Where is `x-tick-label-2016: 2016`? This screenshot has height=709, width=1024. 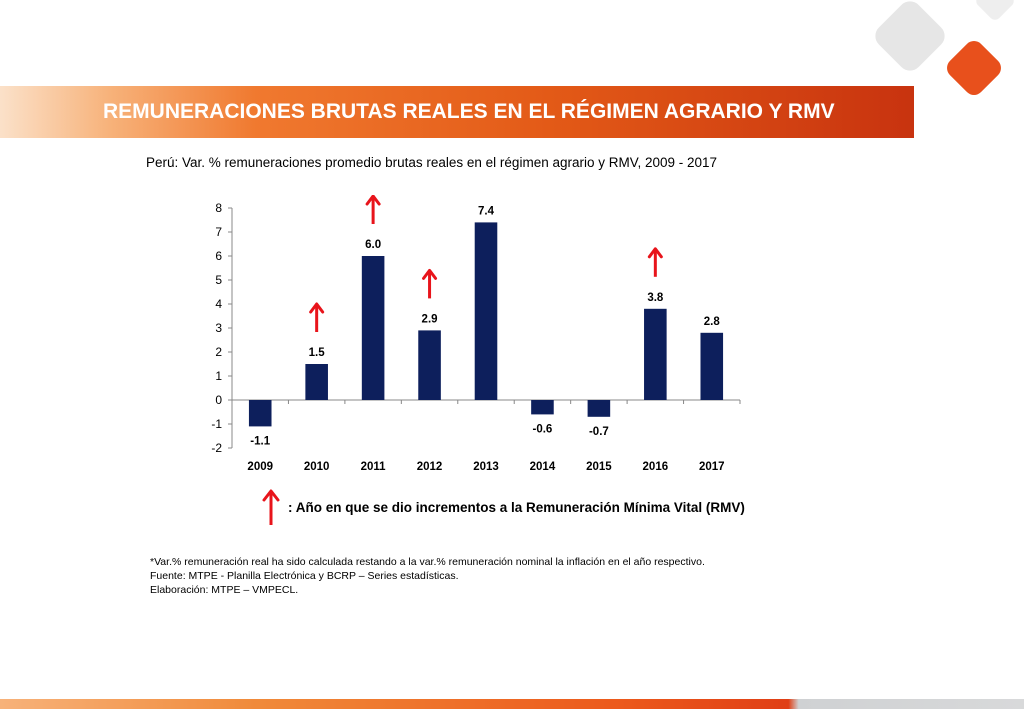 x-tick-label-2016: 2016 is located at coordinates (656, 467).